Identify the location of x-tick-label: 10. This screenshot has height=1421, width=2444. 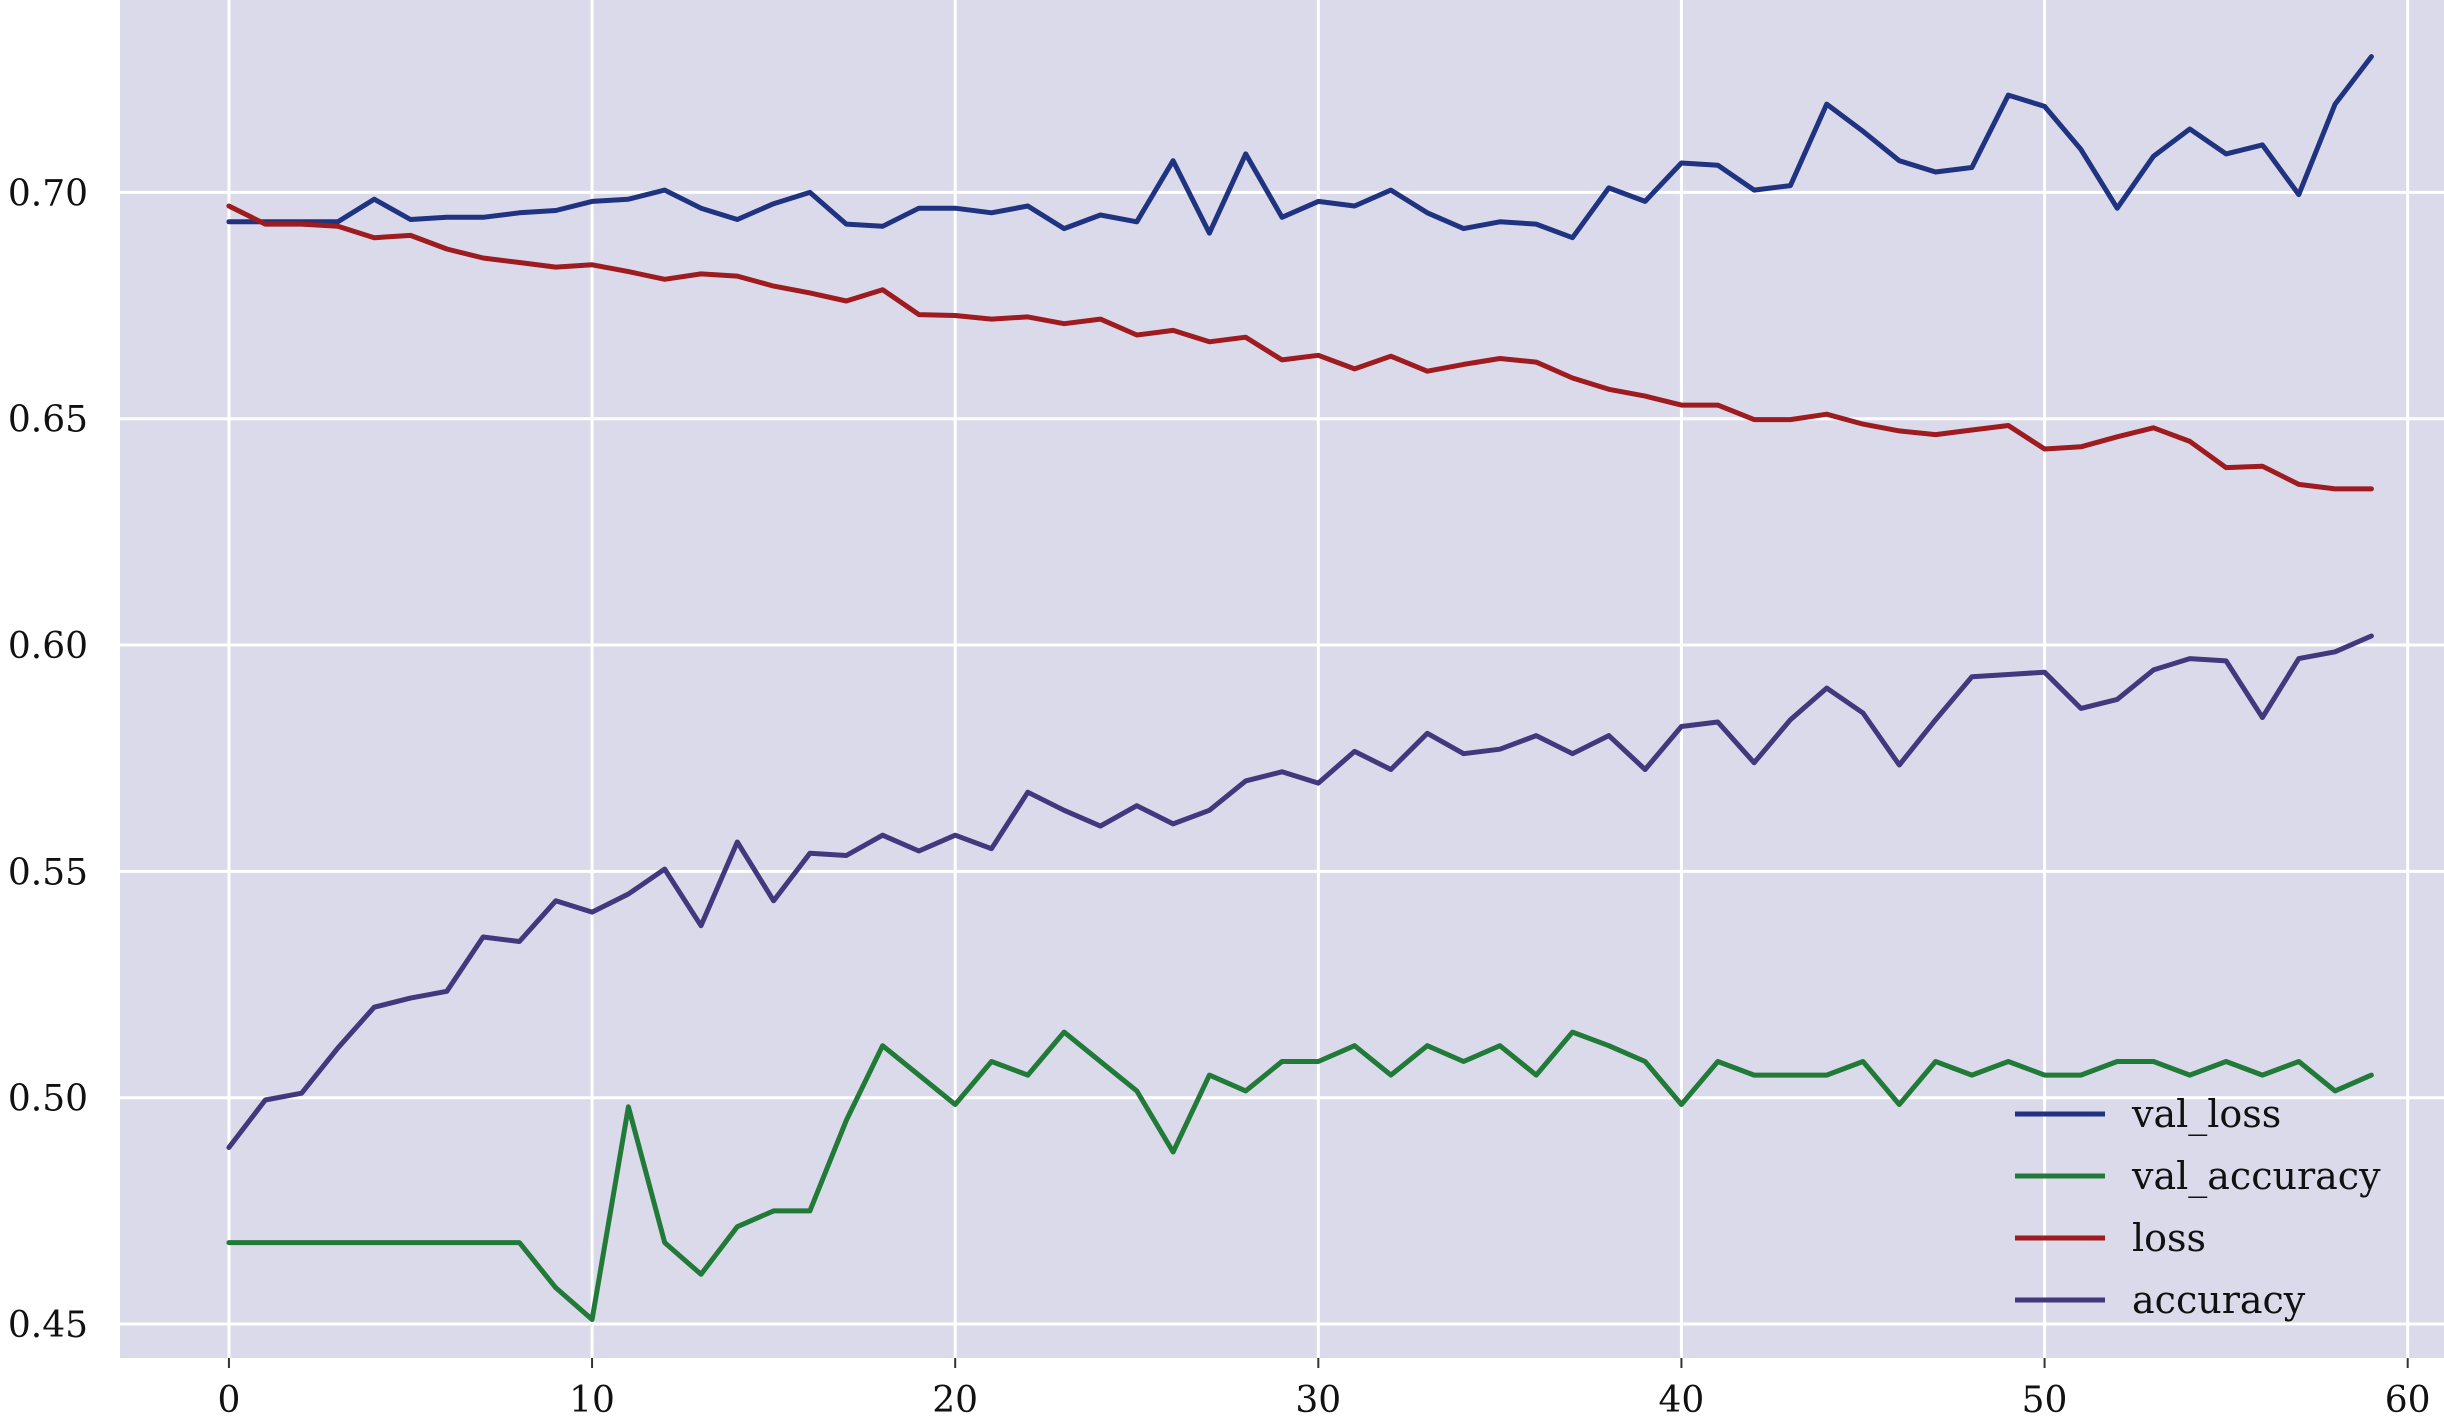
(592, 1400).